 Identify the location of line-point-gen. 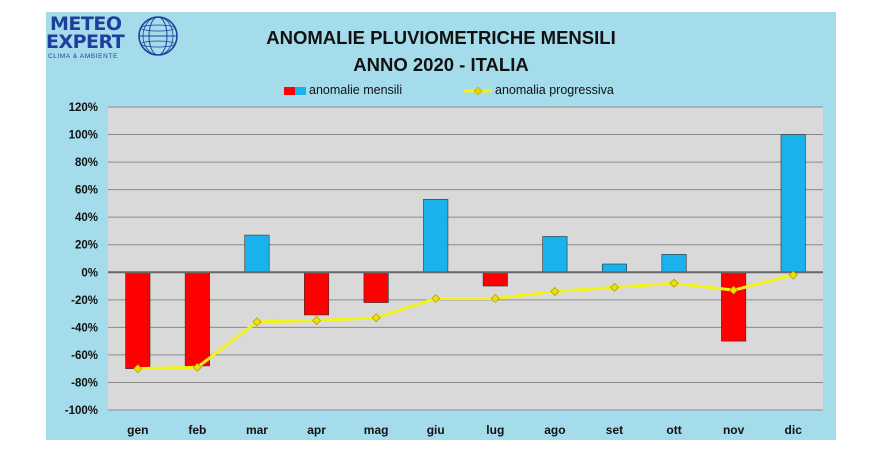
(138, 369).